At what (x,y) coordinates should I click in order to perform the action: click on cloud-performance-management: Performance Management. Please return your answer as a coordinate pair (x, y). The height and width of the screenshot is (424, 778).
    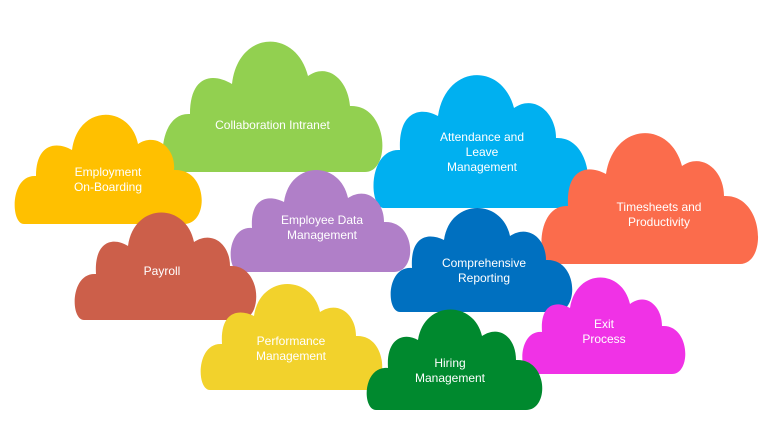
    Looking at the image, I should click on (291, 336).